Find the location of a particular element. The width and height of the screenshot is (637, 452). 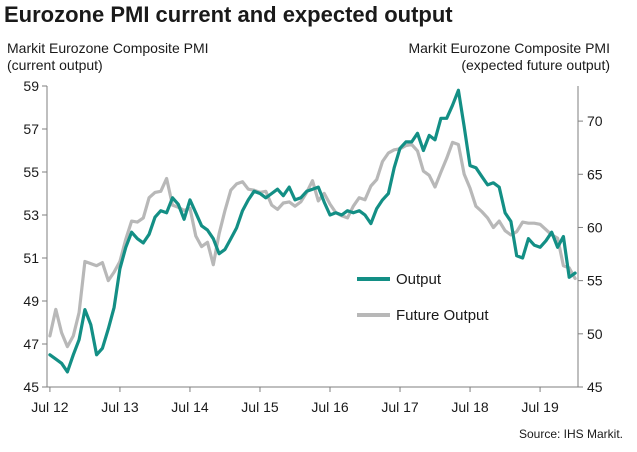

x-tick-label: Jul 16 is located at coordinates (330, 407).